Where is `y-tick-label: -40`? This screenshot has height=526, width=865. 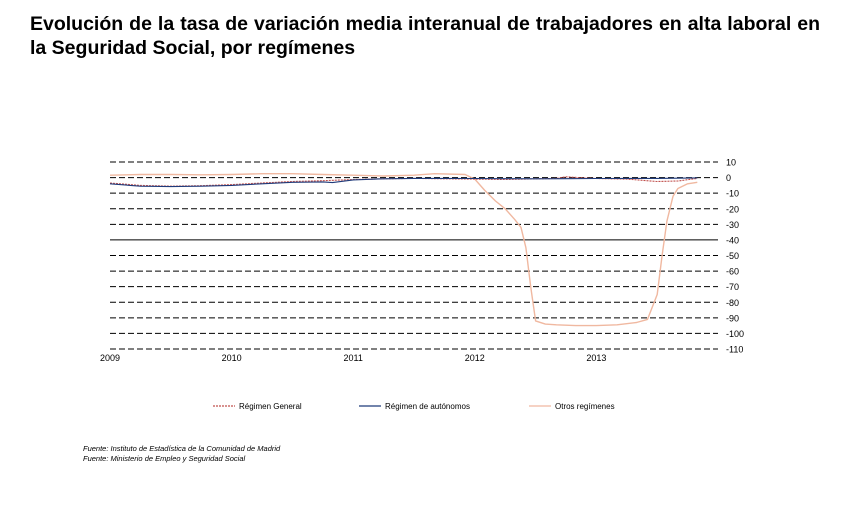
y-tick-label: -40 is located at coordinates (732, 240).